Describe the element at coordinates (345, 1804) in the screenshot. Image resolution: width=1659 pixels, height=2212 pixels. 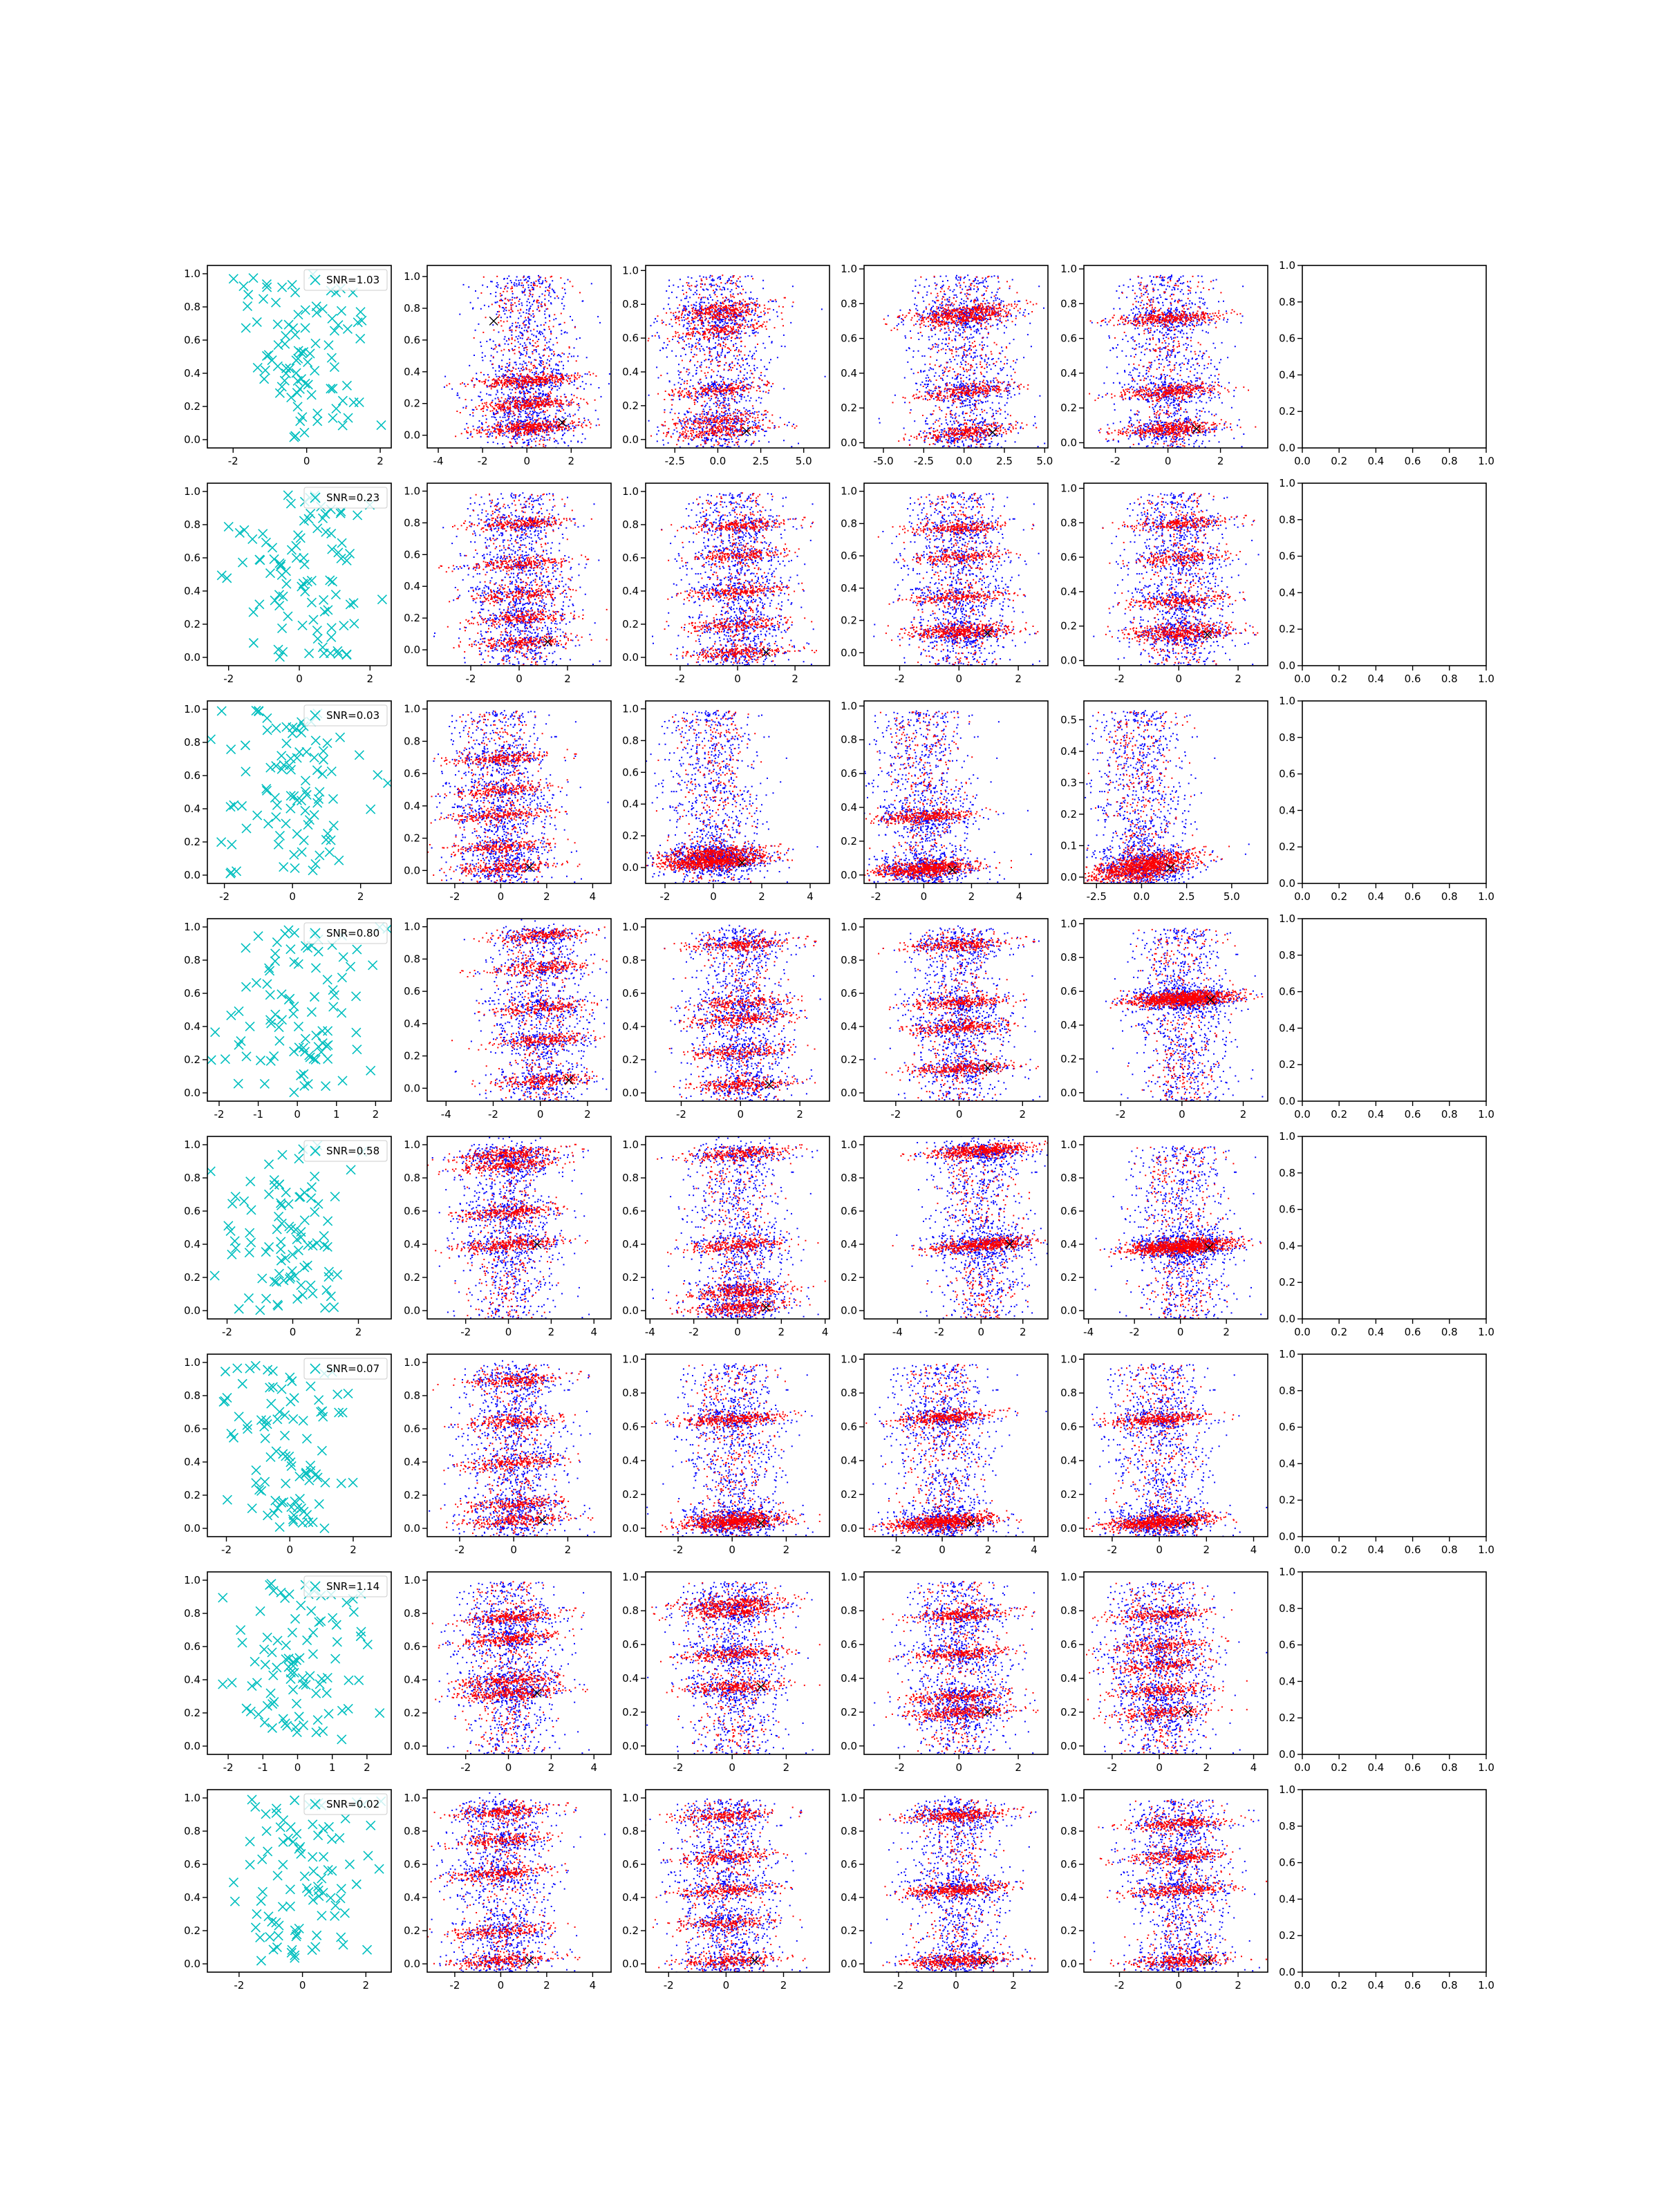
I see `legend: SNR=0.02` at that location.